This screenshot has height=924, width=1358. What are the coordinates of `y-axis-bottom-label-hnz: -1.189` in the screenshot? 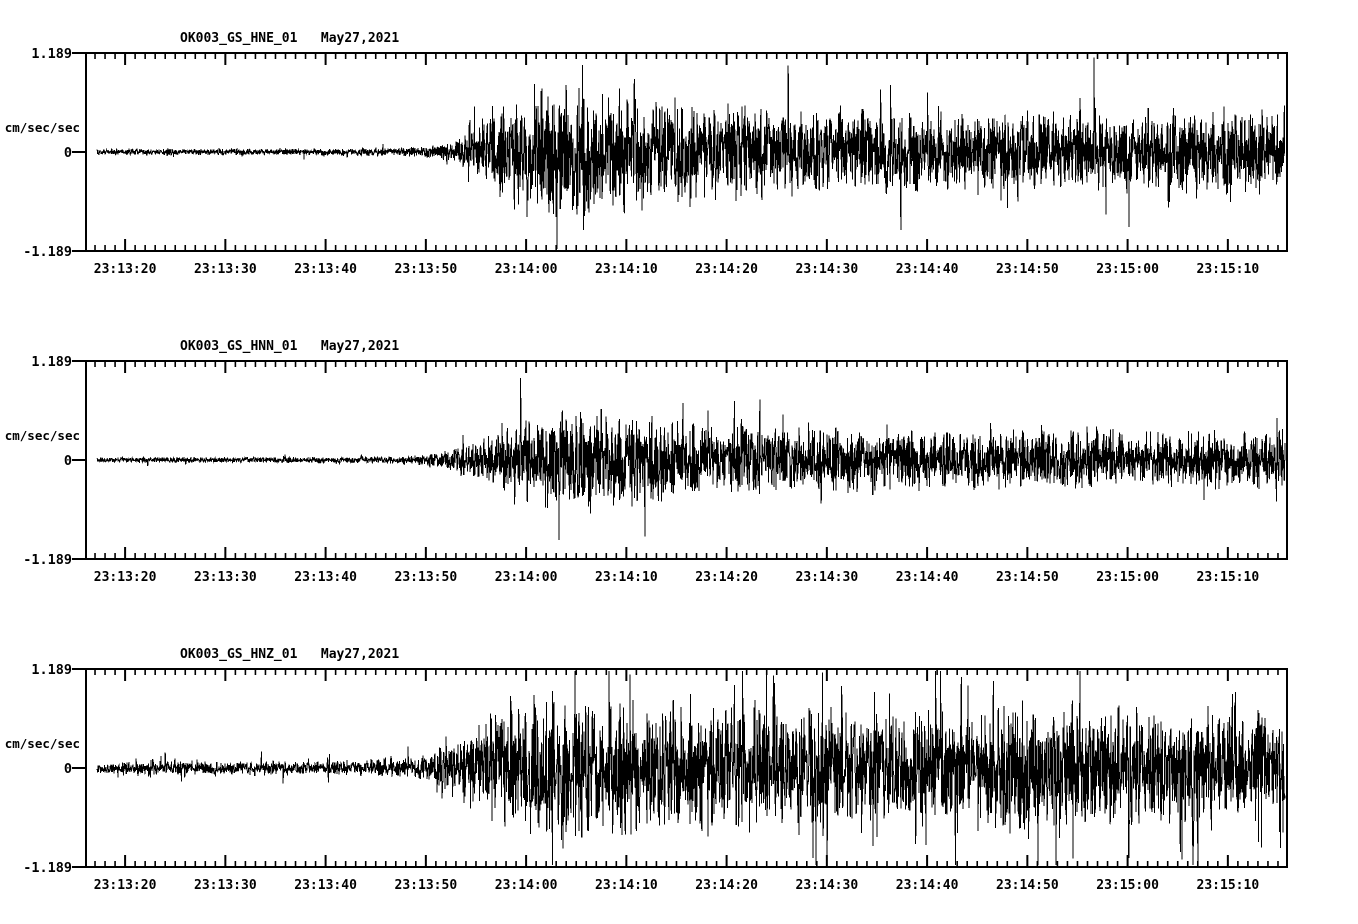 It's located at (47, 868).